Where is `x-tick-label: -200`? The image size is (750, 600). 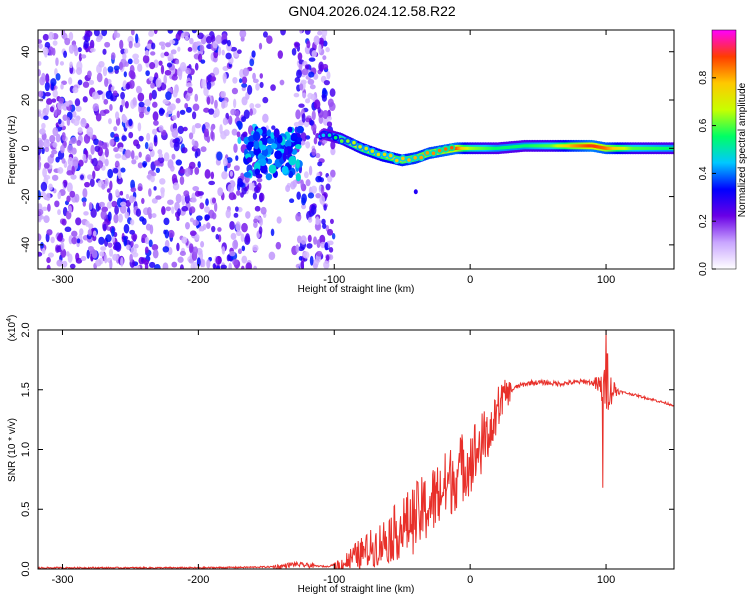 x-tick-label: -200 is located at coordinates (198, 580).